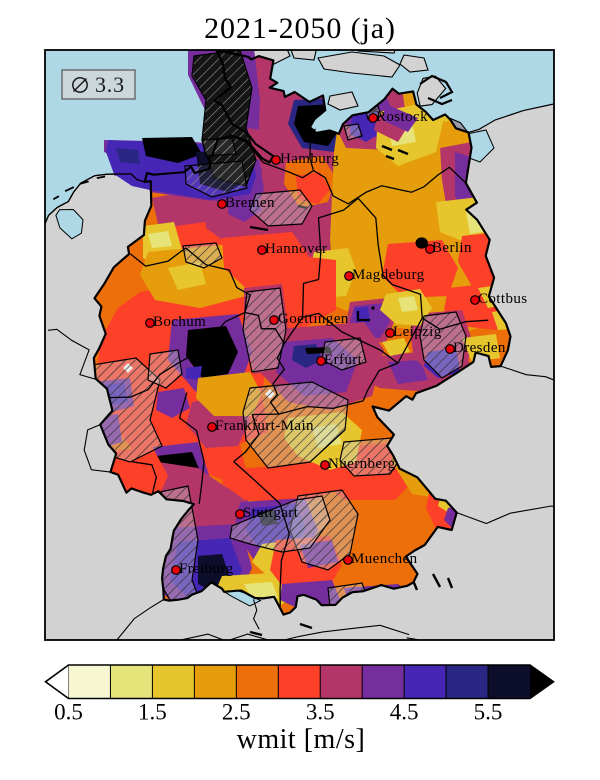 The image size is (600, 780). Describe the element at coordinates (250, 203) in the screenshot. I see `svg-text: Bremen` at that location.